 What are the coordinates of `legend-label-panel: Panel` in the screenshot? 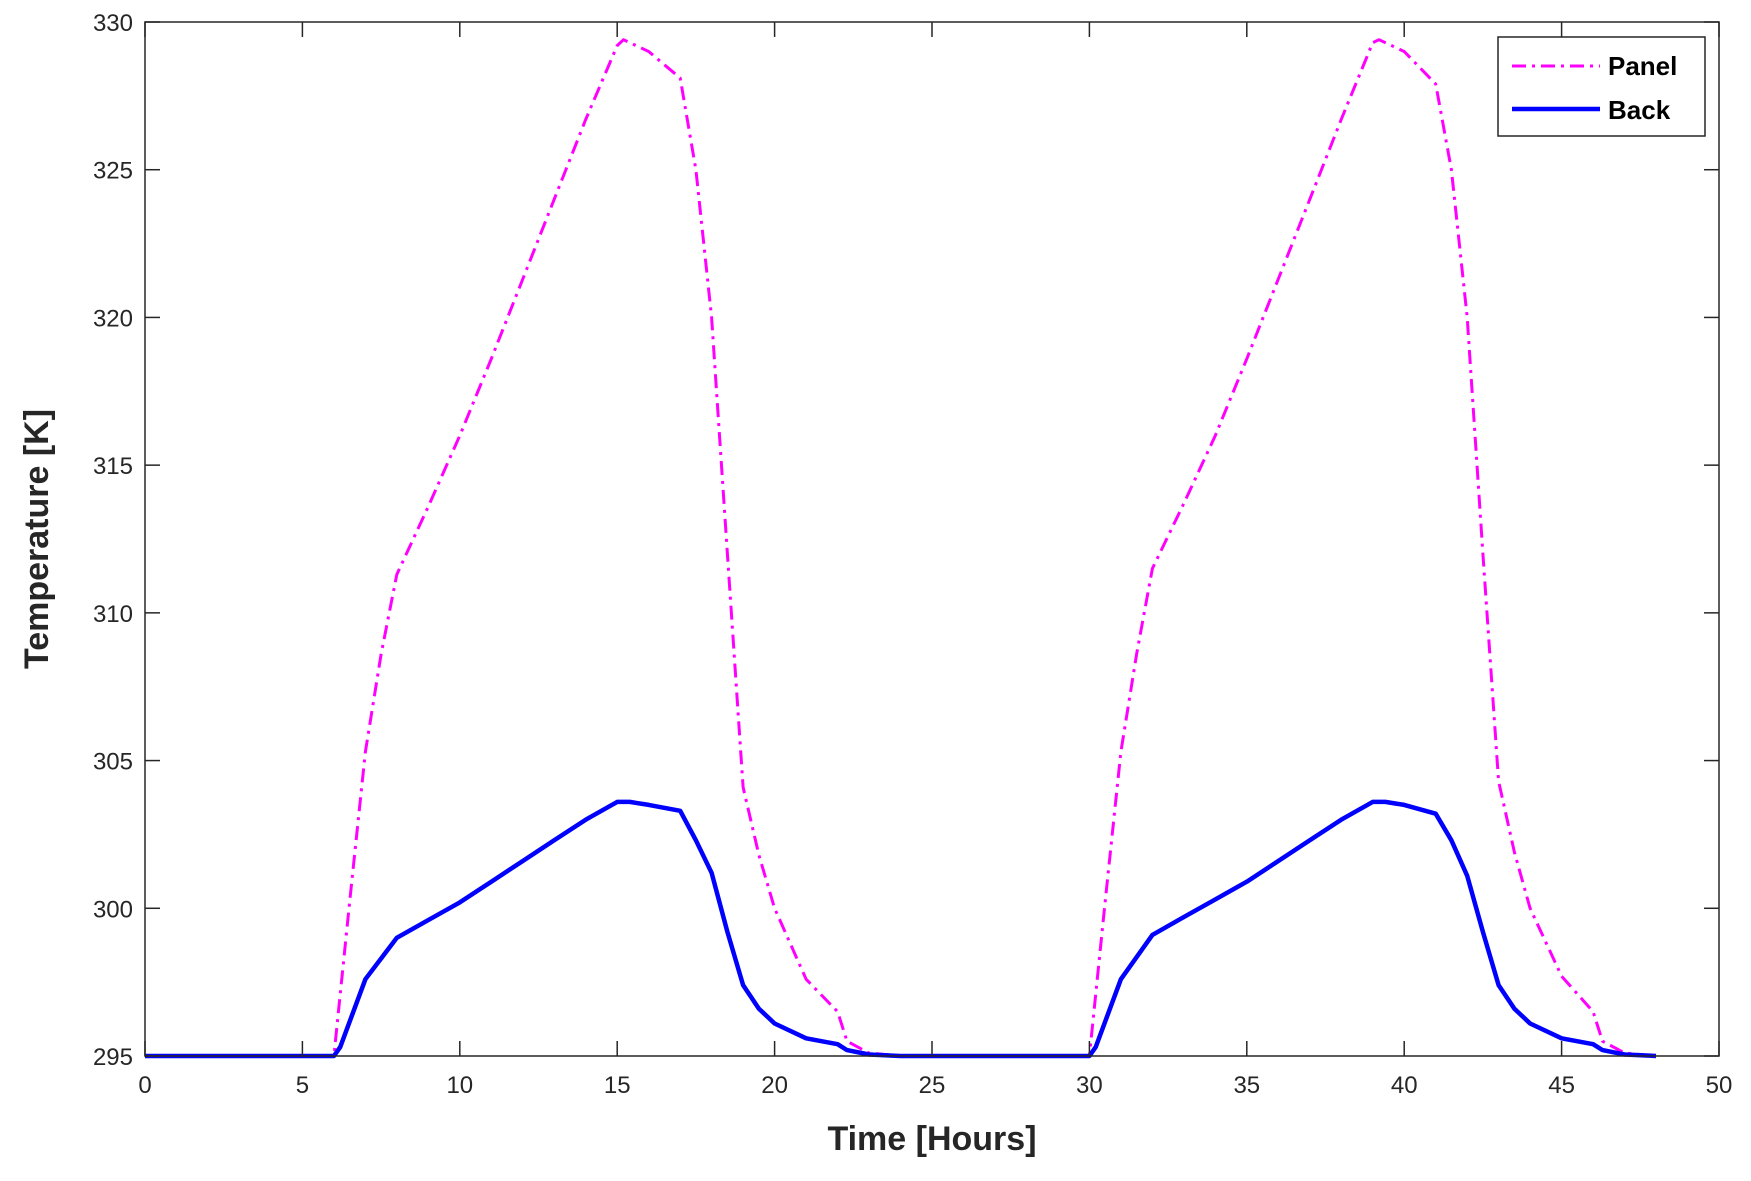 It's located at (1642, 66).